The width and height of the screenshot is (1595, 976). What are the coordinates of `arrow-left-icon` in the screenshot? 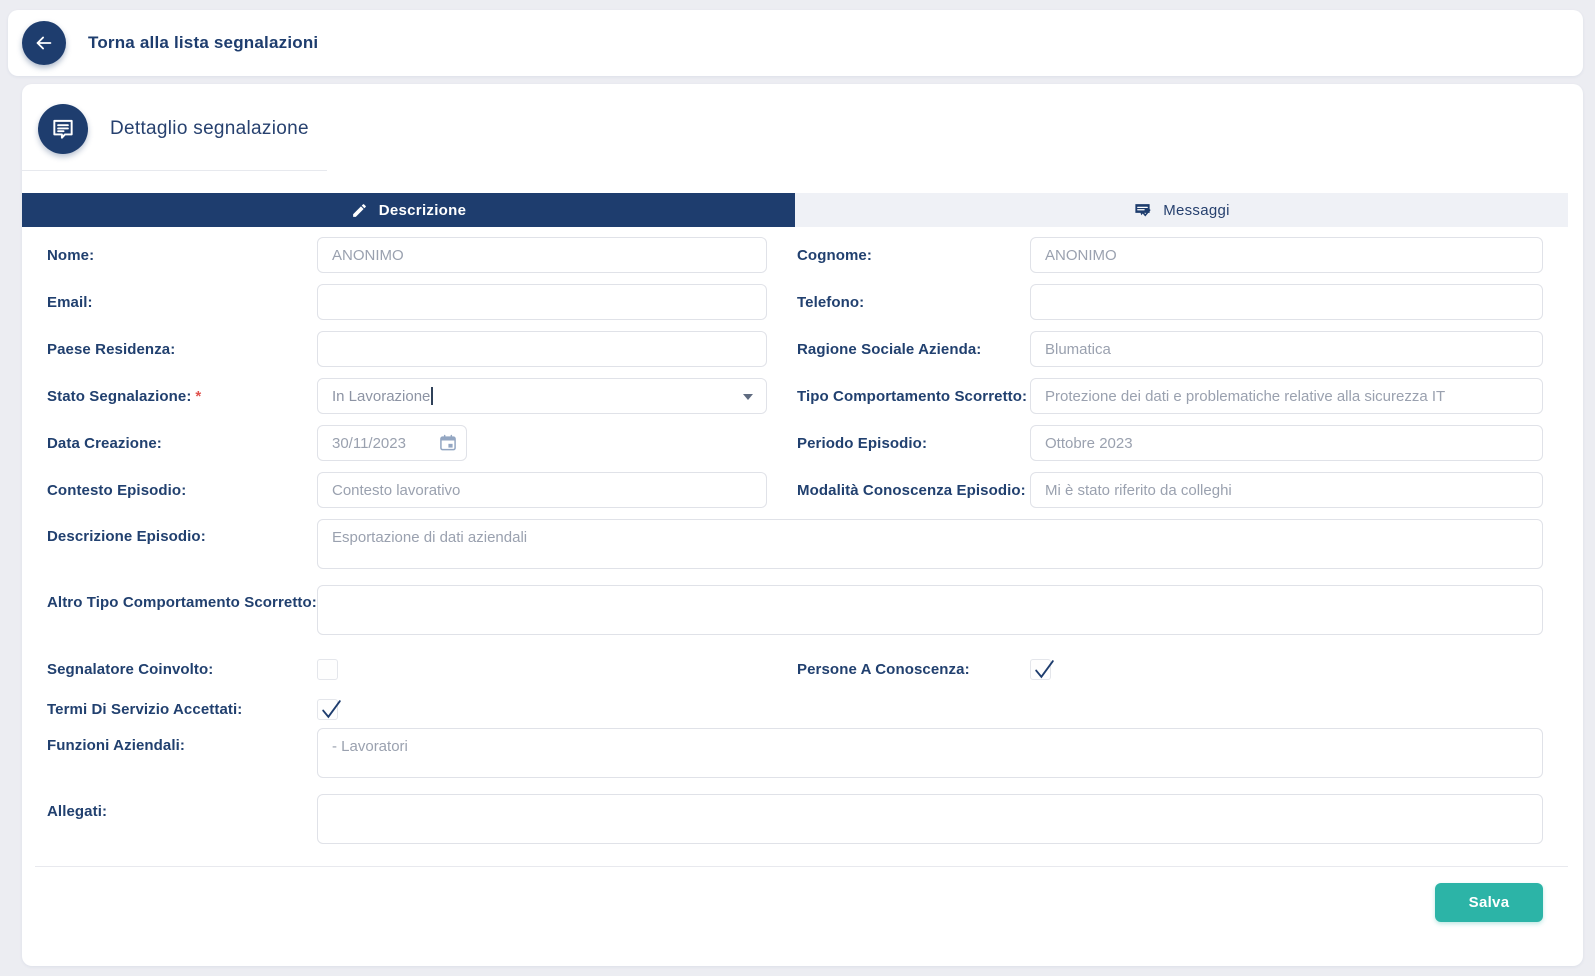 It's located at (44, 43).